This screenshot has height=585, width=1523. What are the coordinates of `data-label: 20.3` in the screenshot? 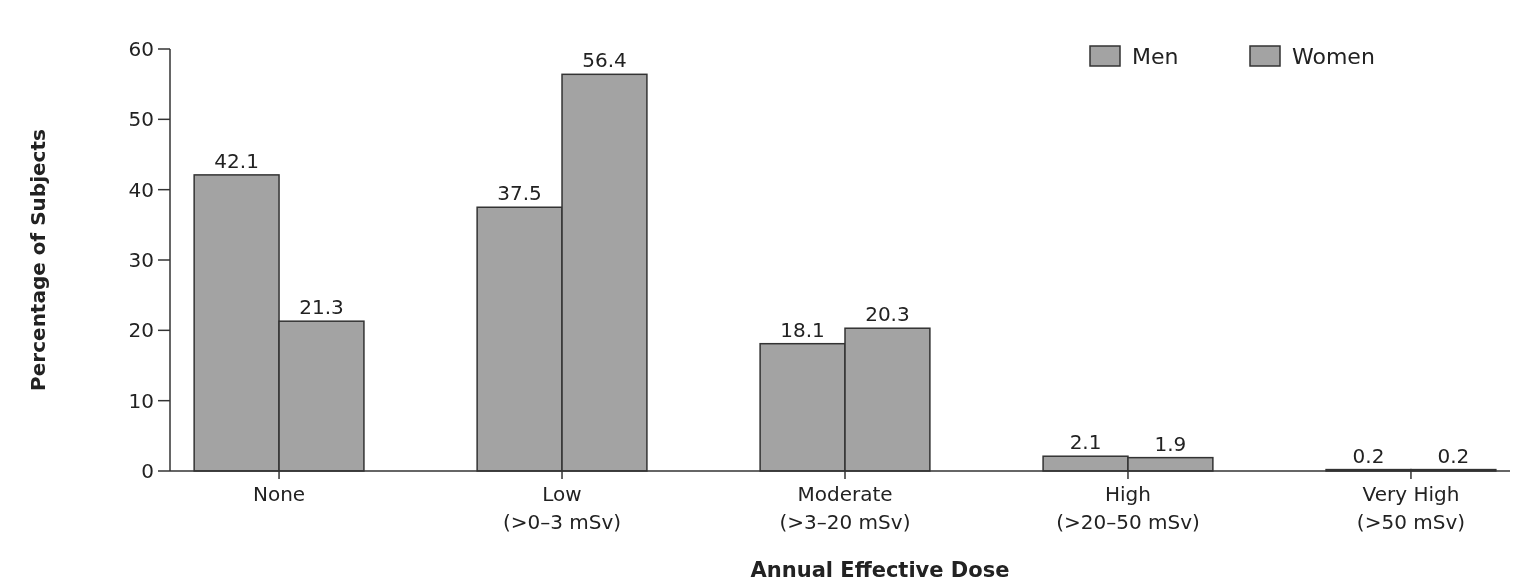 It's located at (887, 314).